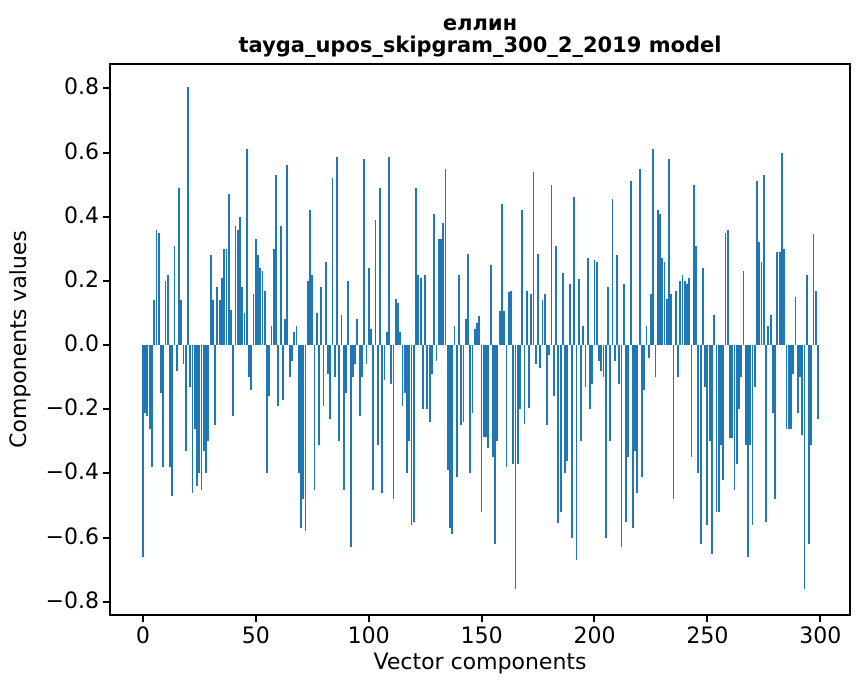 The height and width of the screenshot is (696, 867). What do you see at coordinates (368, 619) in the screenshot?
I see `x-tick-mark` at bounding box center [368, 619].